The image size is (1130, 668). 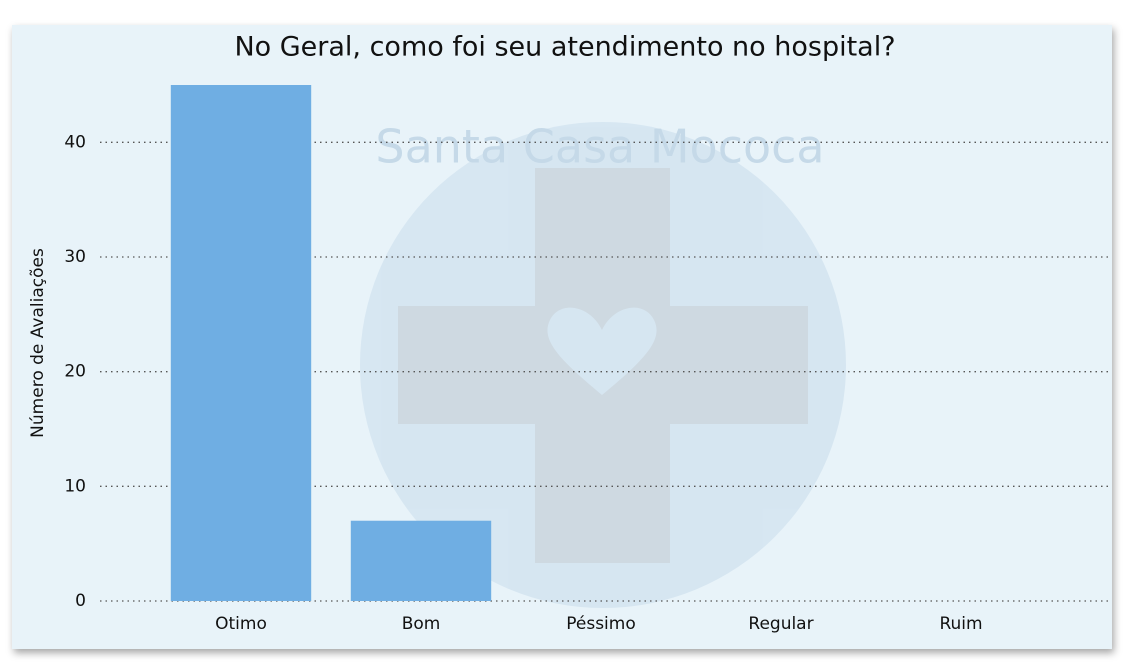 What do you see at coordinates (601, 624) in the screenshot?
I see `x-tick-label: Péssimo` at bounding box center [601, 624].